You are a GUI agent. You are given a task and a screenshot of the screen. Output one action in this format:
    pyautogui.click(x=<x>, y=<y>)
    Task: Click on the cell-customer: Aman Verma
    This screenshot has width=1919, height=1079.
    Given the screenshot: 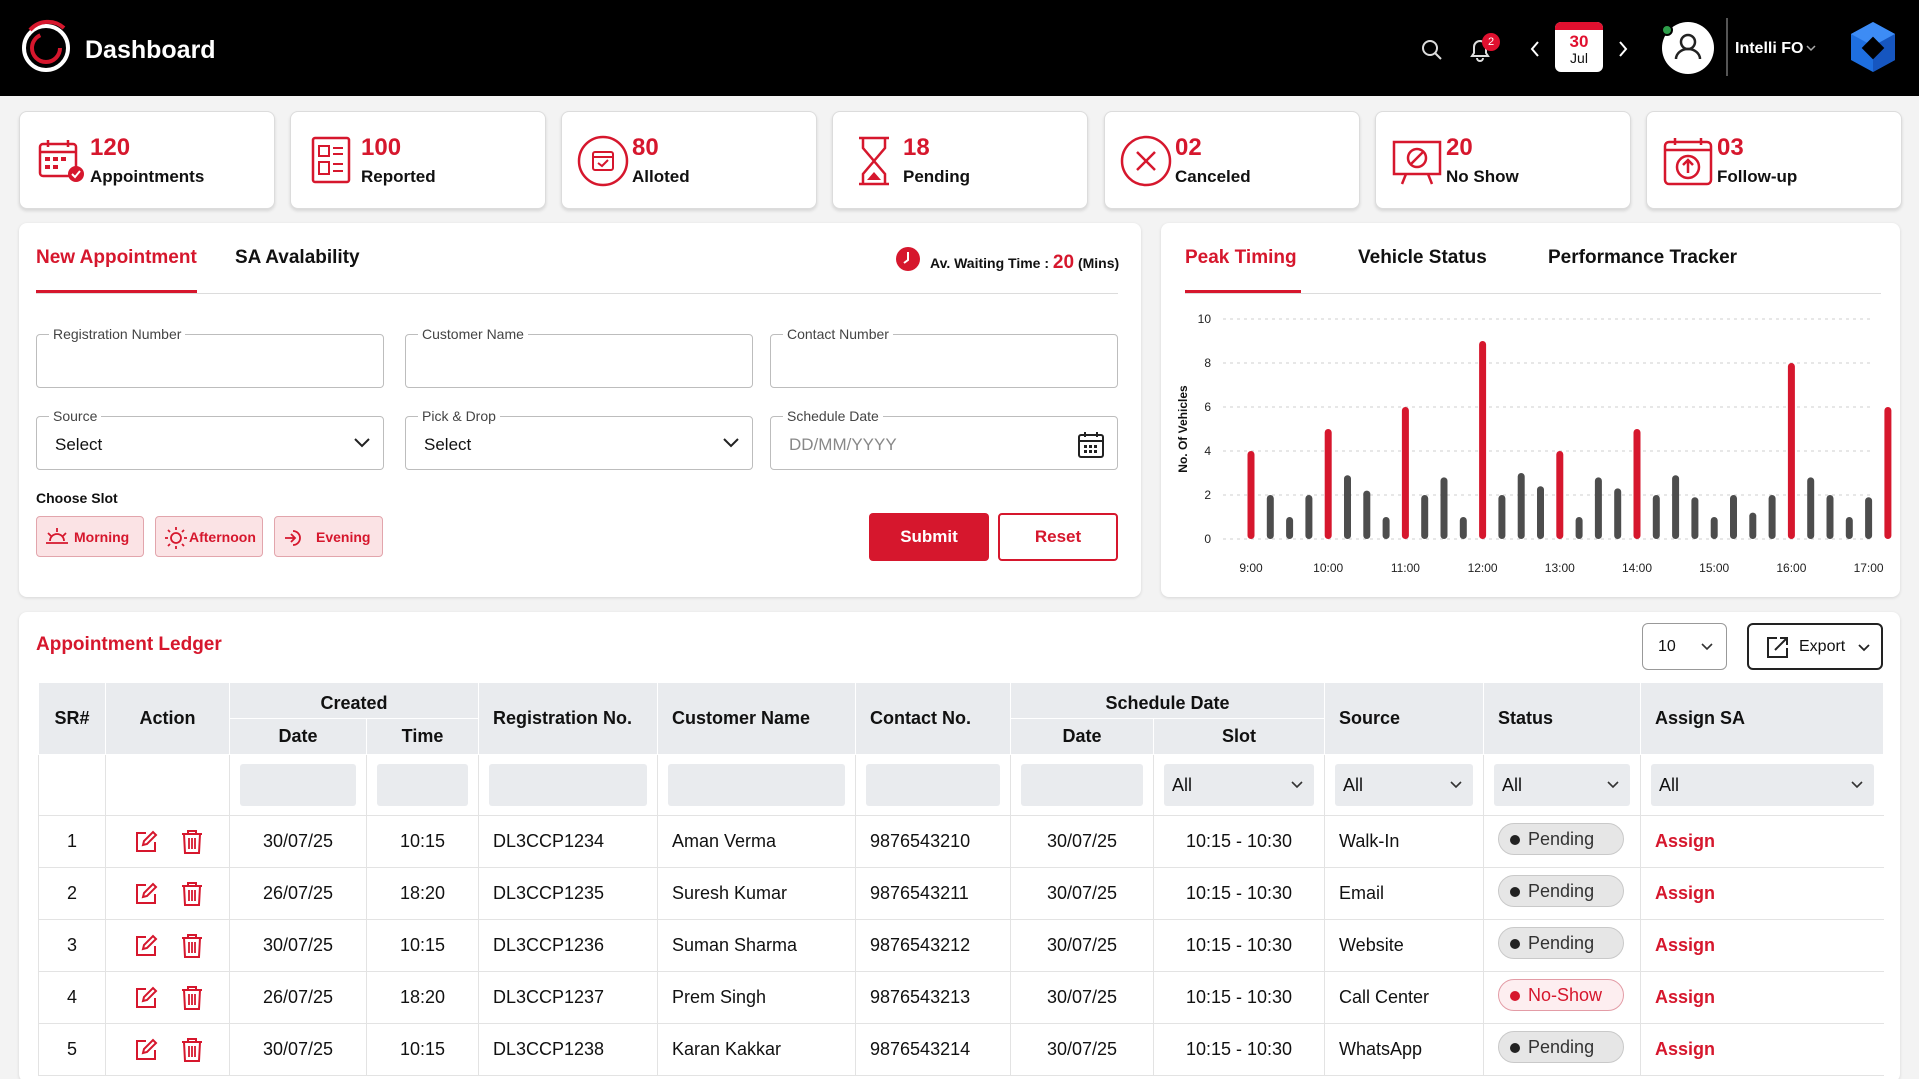 What is the action you would take?
    pyautogui.click(x=756, y=841)
    